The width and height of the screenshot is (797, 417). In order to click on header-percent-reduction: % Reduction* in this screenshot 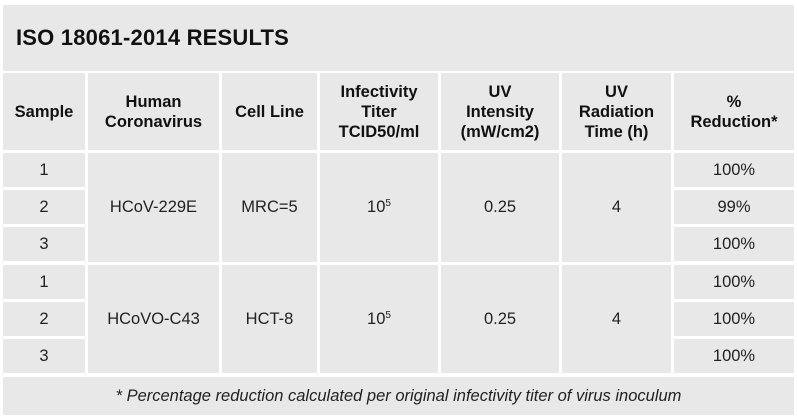, I will do `click(734, 113)`.